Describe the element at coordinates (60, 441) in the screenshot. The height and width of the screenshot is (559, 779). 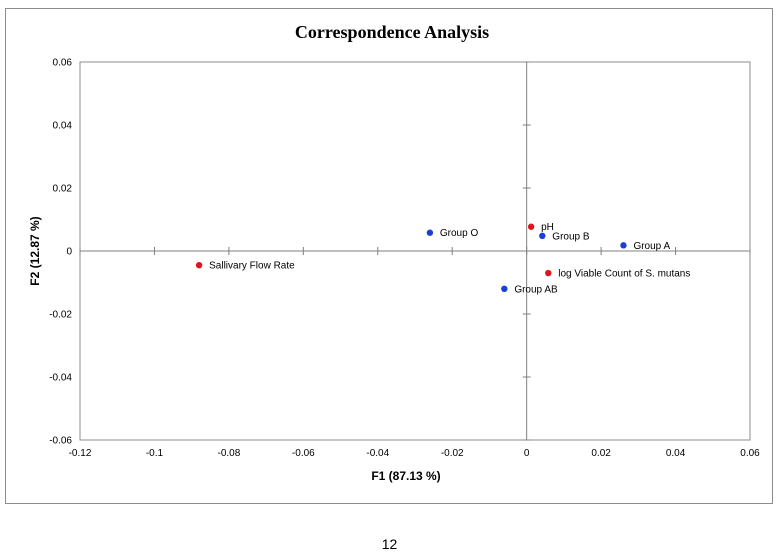
I see `y-tick-label: -0.06` at that location.